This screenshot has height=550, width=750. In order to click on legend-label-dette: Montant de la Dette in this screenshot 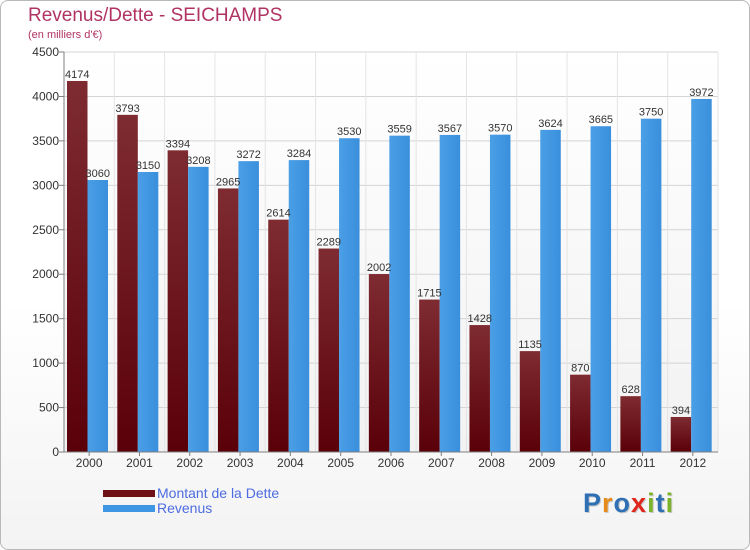, I will do `click(218, 493)`.